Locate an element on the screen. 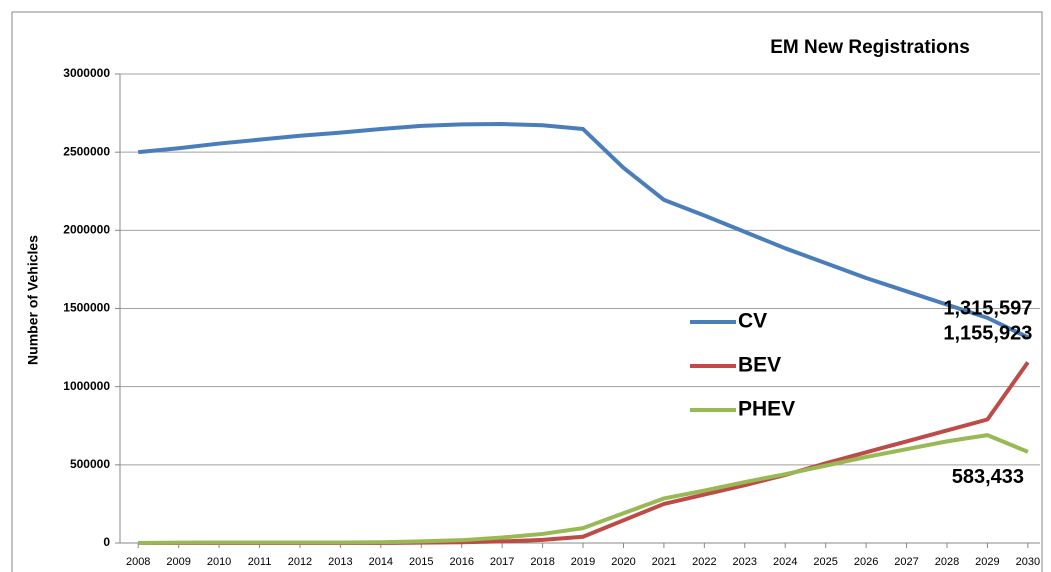 The height and width of the screenshot is (572, 1051). y-tick-label: 2500000 is located at coordinates (86, 151).